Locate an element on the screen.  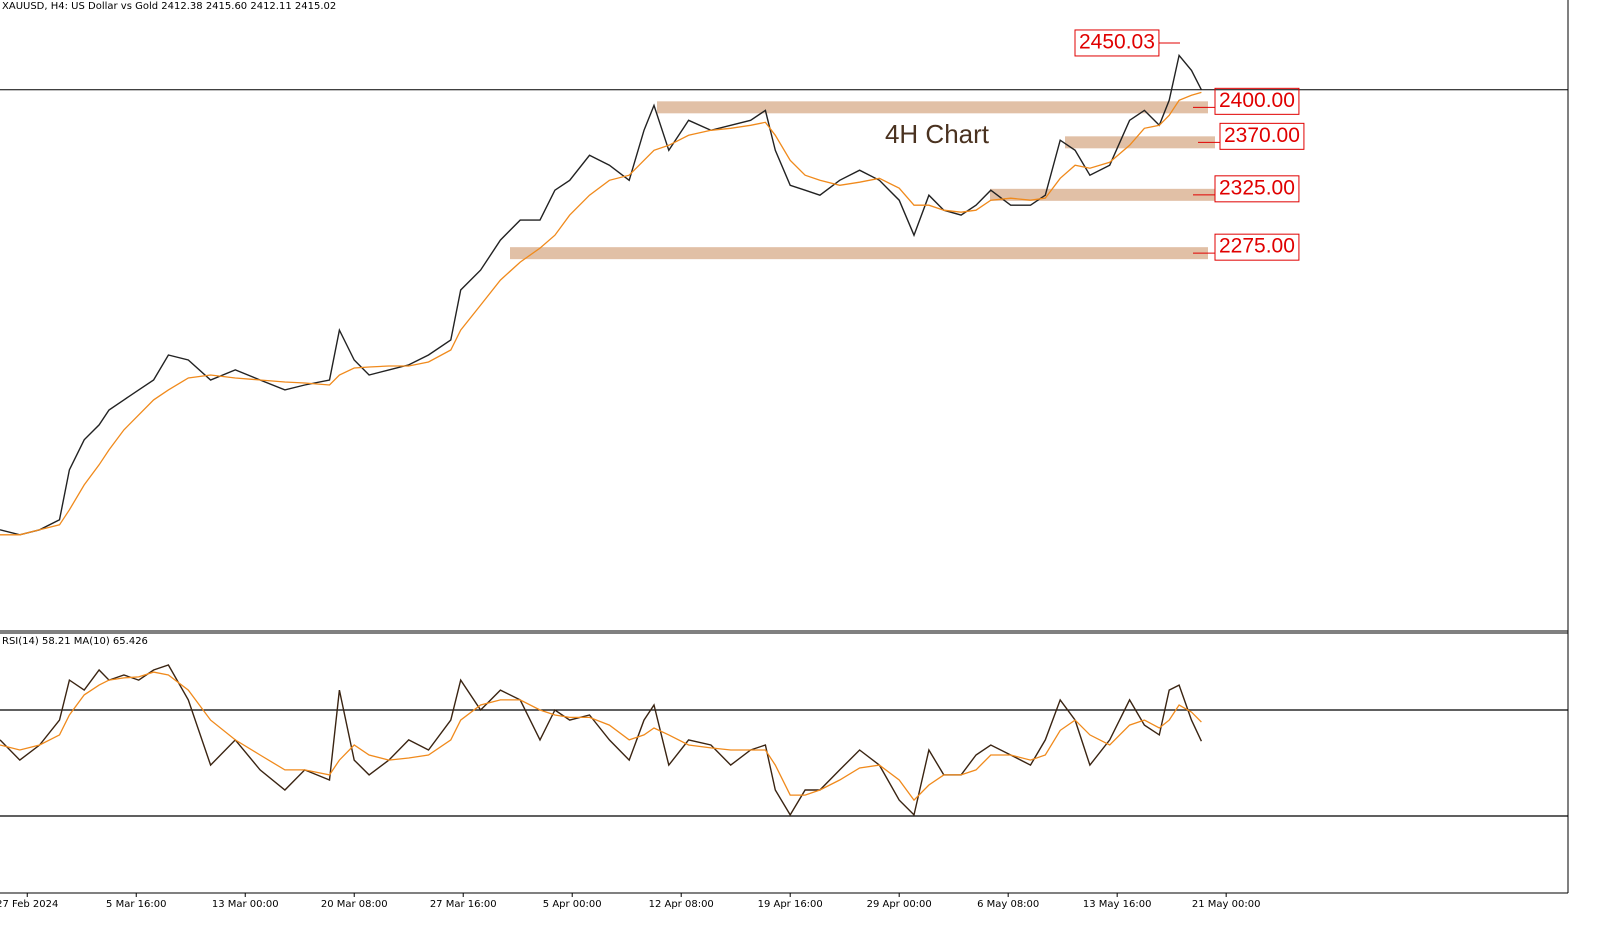
x-tick-label: 12 Apr 08:00 is located at coordinates (681, 904).